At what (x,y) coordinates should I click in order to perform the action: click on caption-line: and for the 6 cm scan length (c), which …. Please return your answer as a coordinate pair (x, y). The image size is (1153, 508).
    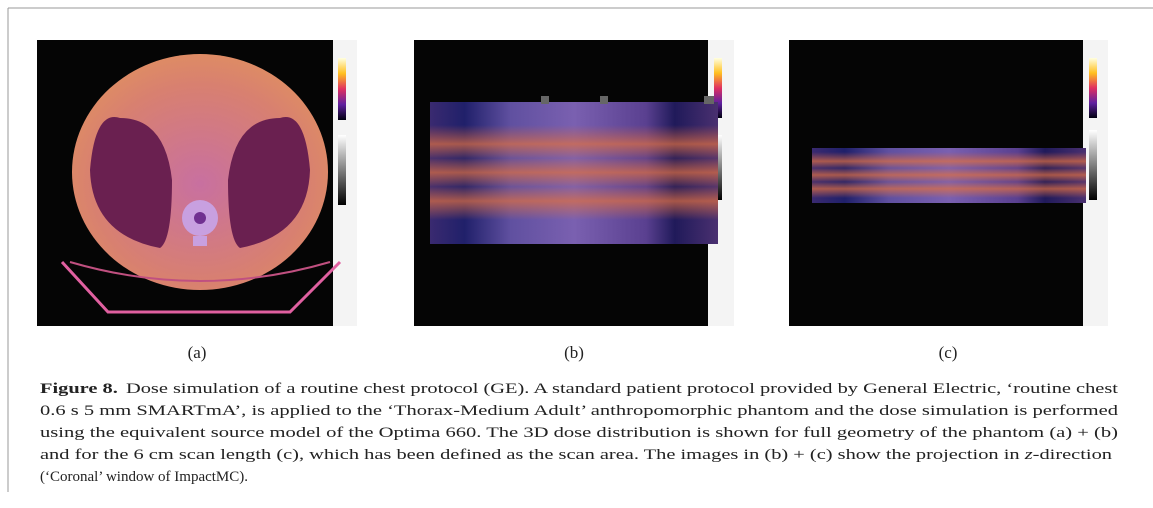
    Looking at the image, I should click on (576, 455).